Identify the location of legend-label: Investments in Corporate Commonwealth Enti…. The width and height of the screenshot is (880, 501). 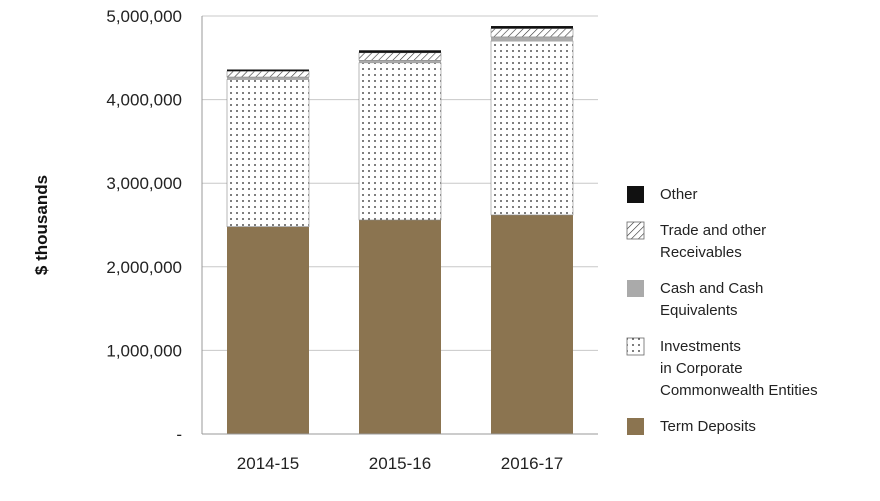
(739, 368).